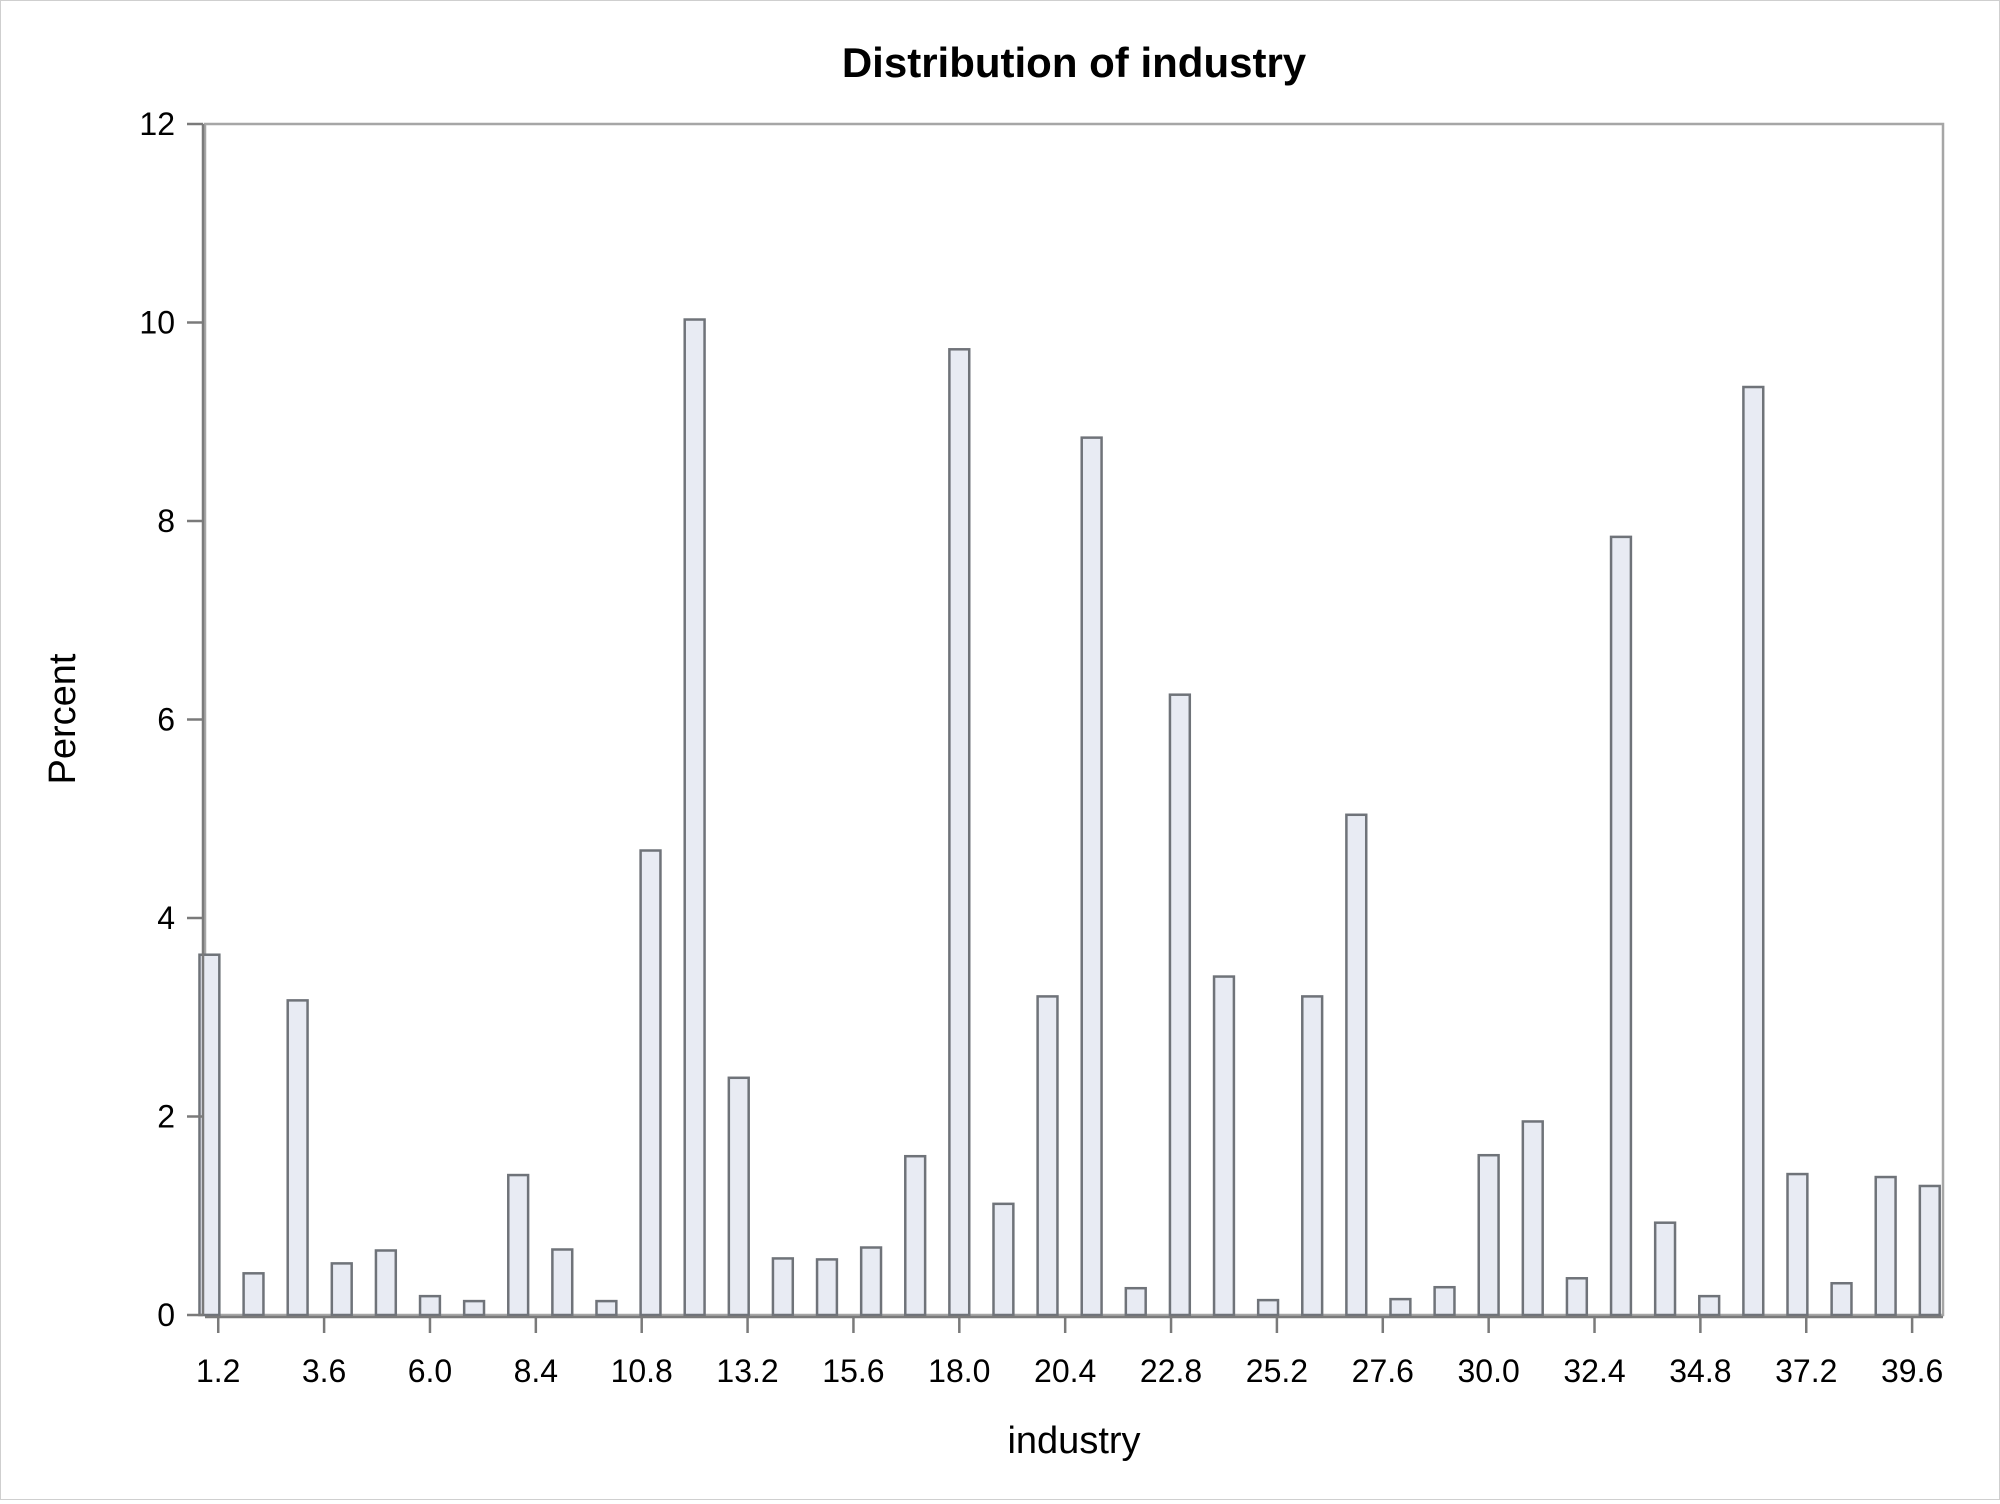  What do you see at coordinates (63, 718) in the screenshot?
I see `y-axis-label: Percent` at bounding box center [63, 718].